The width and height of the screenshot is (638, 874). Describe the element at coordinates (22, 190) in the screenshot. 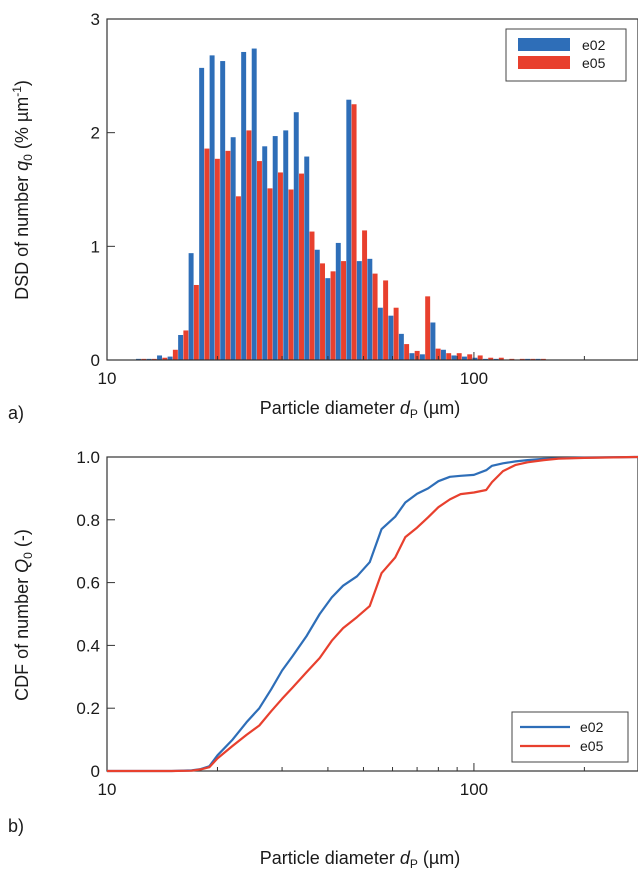

I see `y-axis-title: DSD of number q0 (% µm-1)` at that location.